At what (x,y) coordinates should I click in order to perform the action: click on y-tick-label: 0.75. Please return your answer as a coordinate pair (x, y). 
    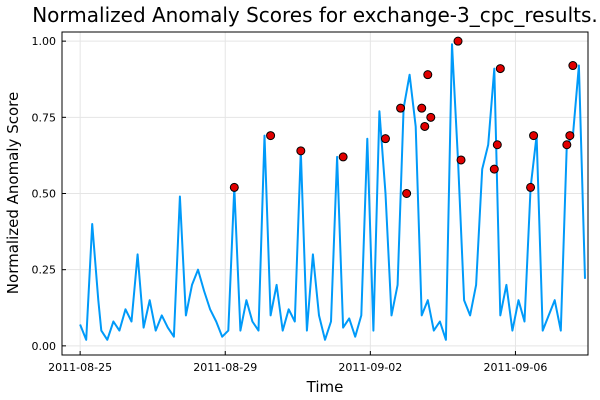
    Looking at the image, I should click on (44, 117).